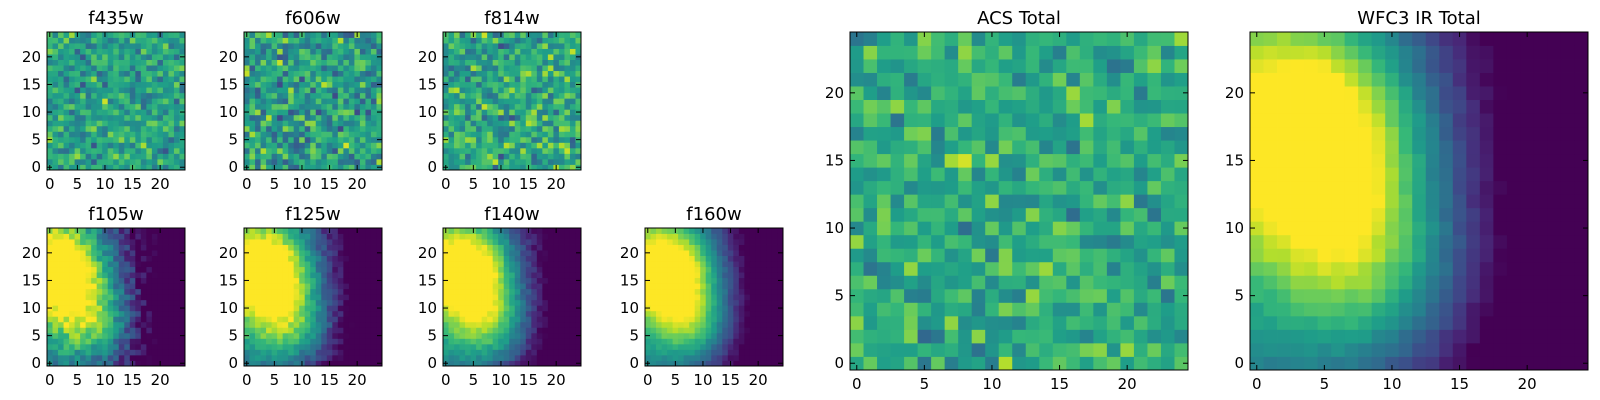  Describe the element at coordinates (634, 363) in the screenshot. I see `y-tick-label: 0` at that location.